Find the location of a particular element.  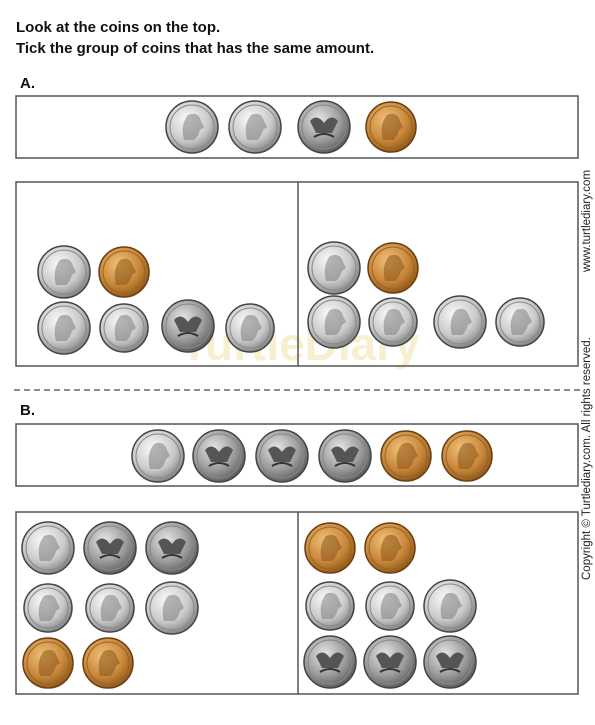

instruction: Look at the coins on the top. is located at coordinates (118, 27).